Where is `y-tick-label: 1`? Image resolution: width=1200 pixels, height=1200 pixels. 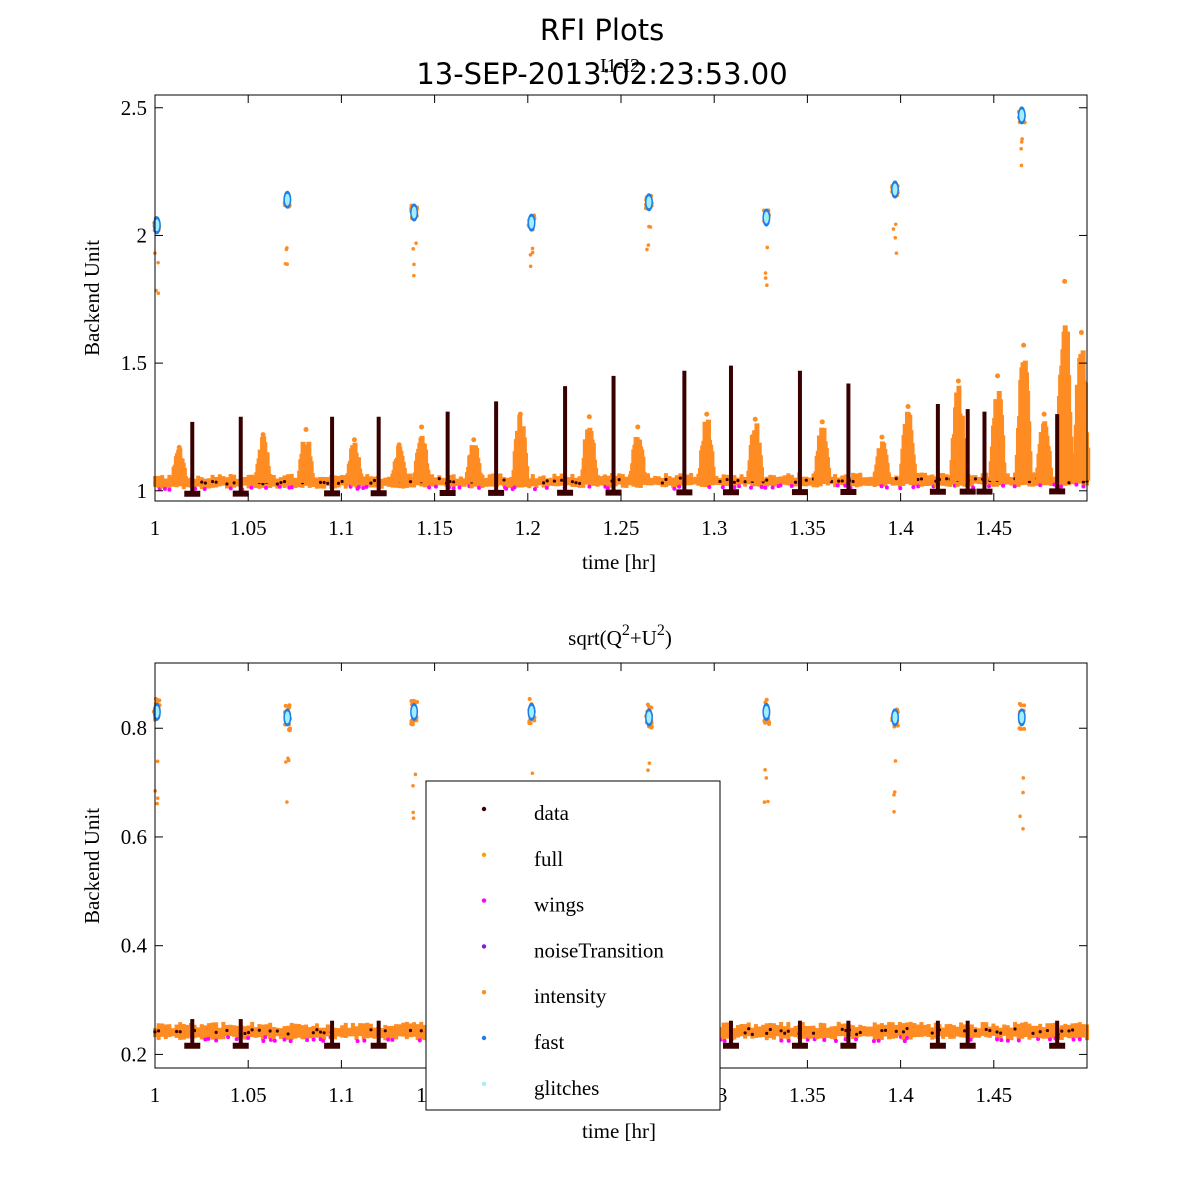 y-tick-label: 1 is located at coordinates (142, 491).